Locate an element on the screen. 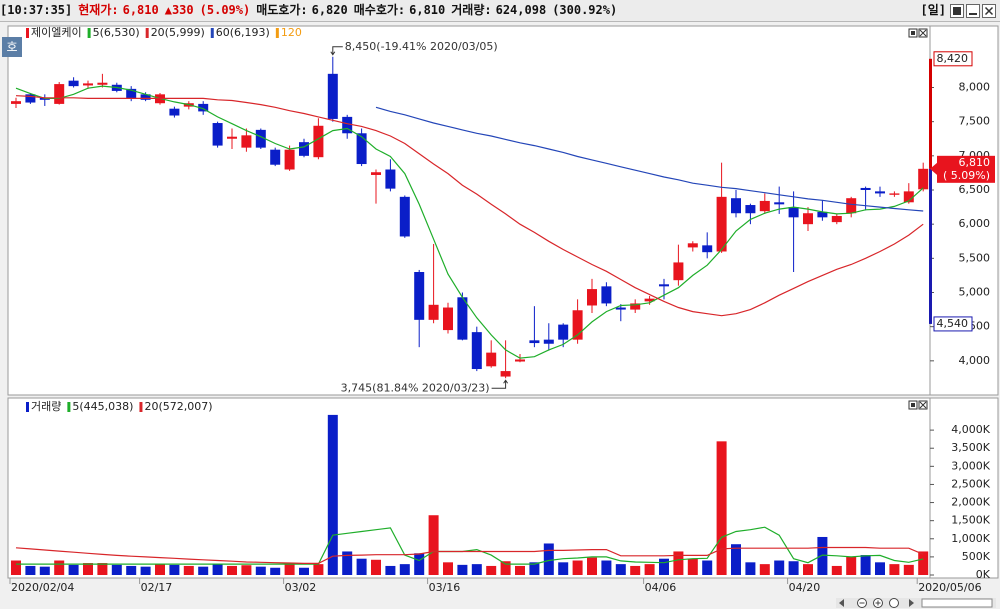 The width and height of the screenshot is (1000, 609). y-tick-label: 500K is located at coordinates (976, 556).